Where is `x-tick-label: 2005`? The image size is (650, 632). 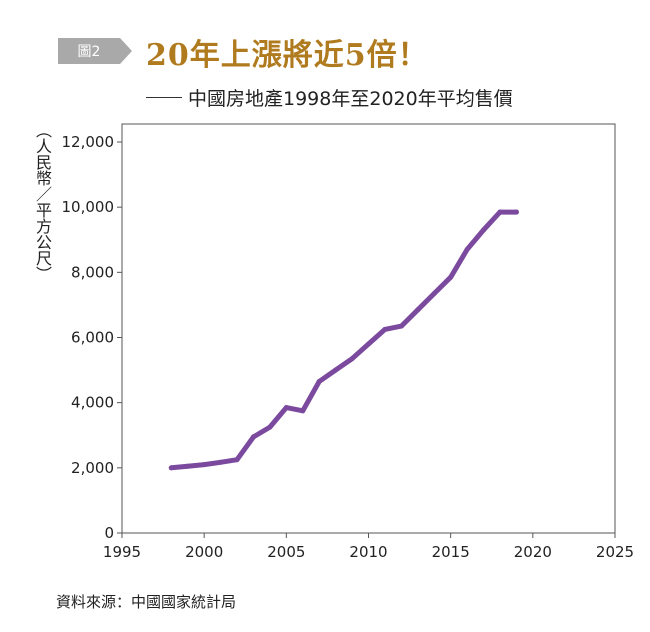
x-tick-label: 2005 is located at coordinates (286, 552).